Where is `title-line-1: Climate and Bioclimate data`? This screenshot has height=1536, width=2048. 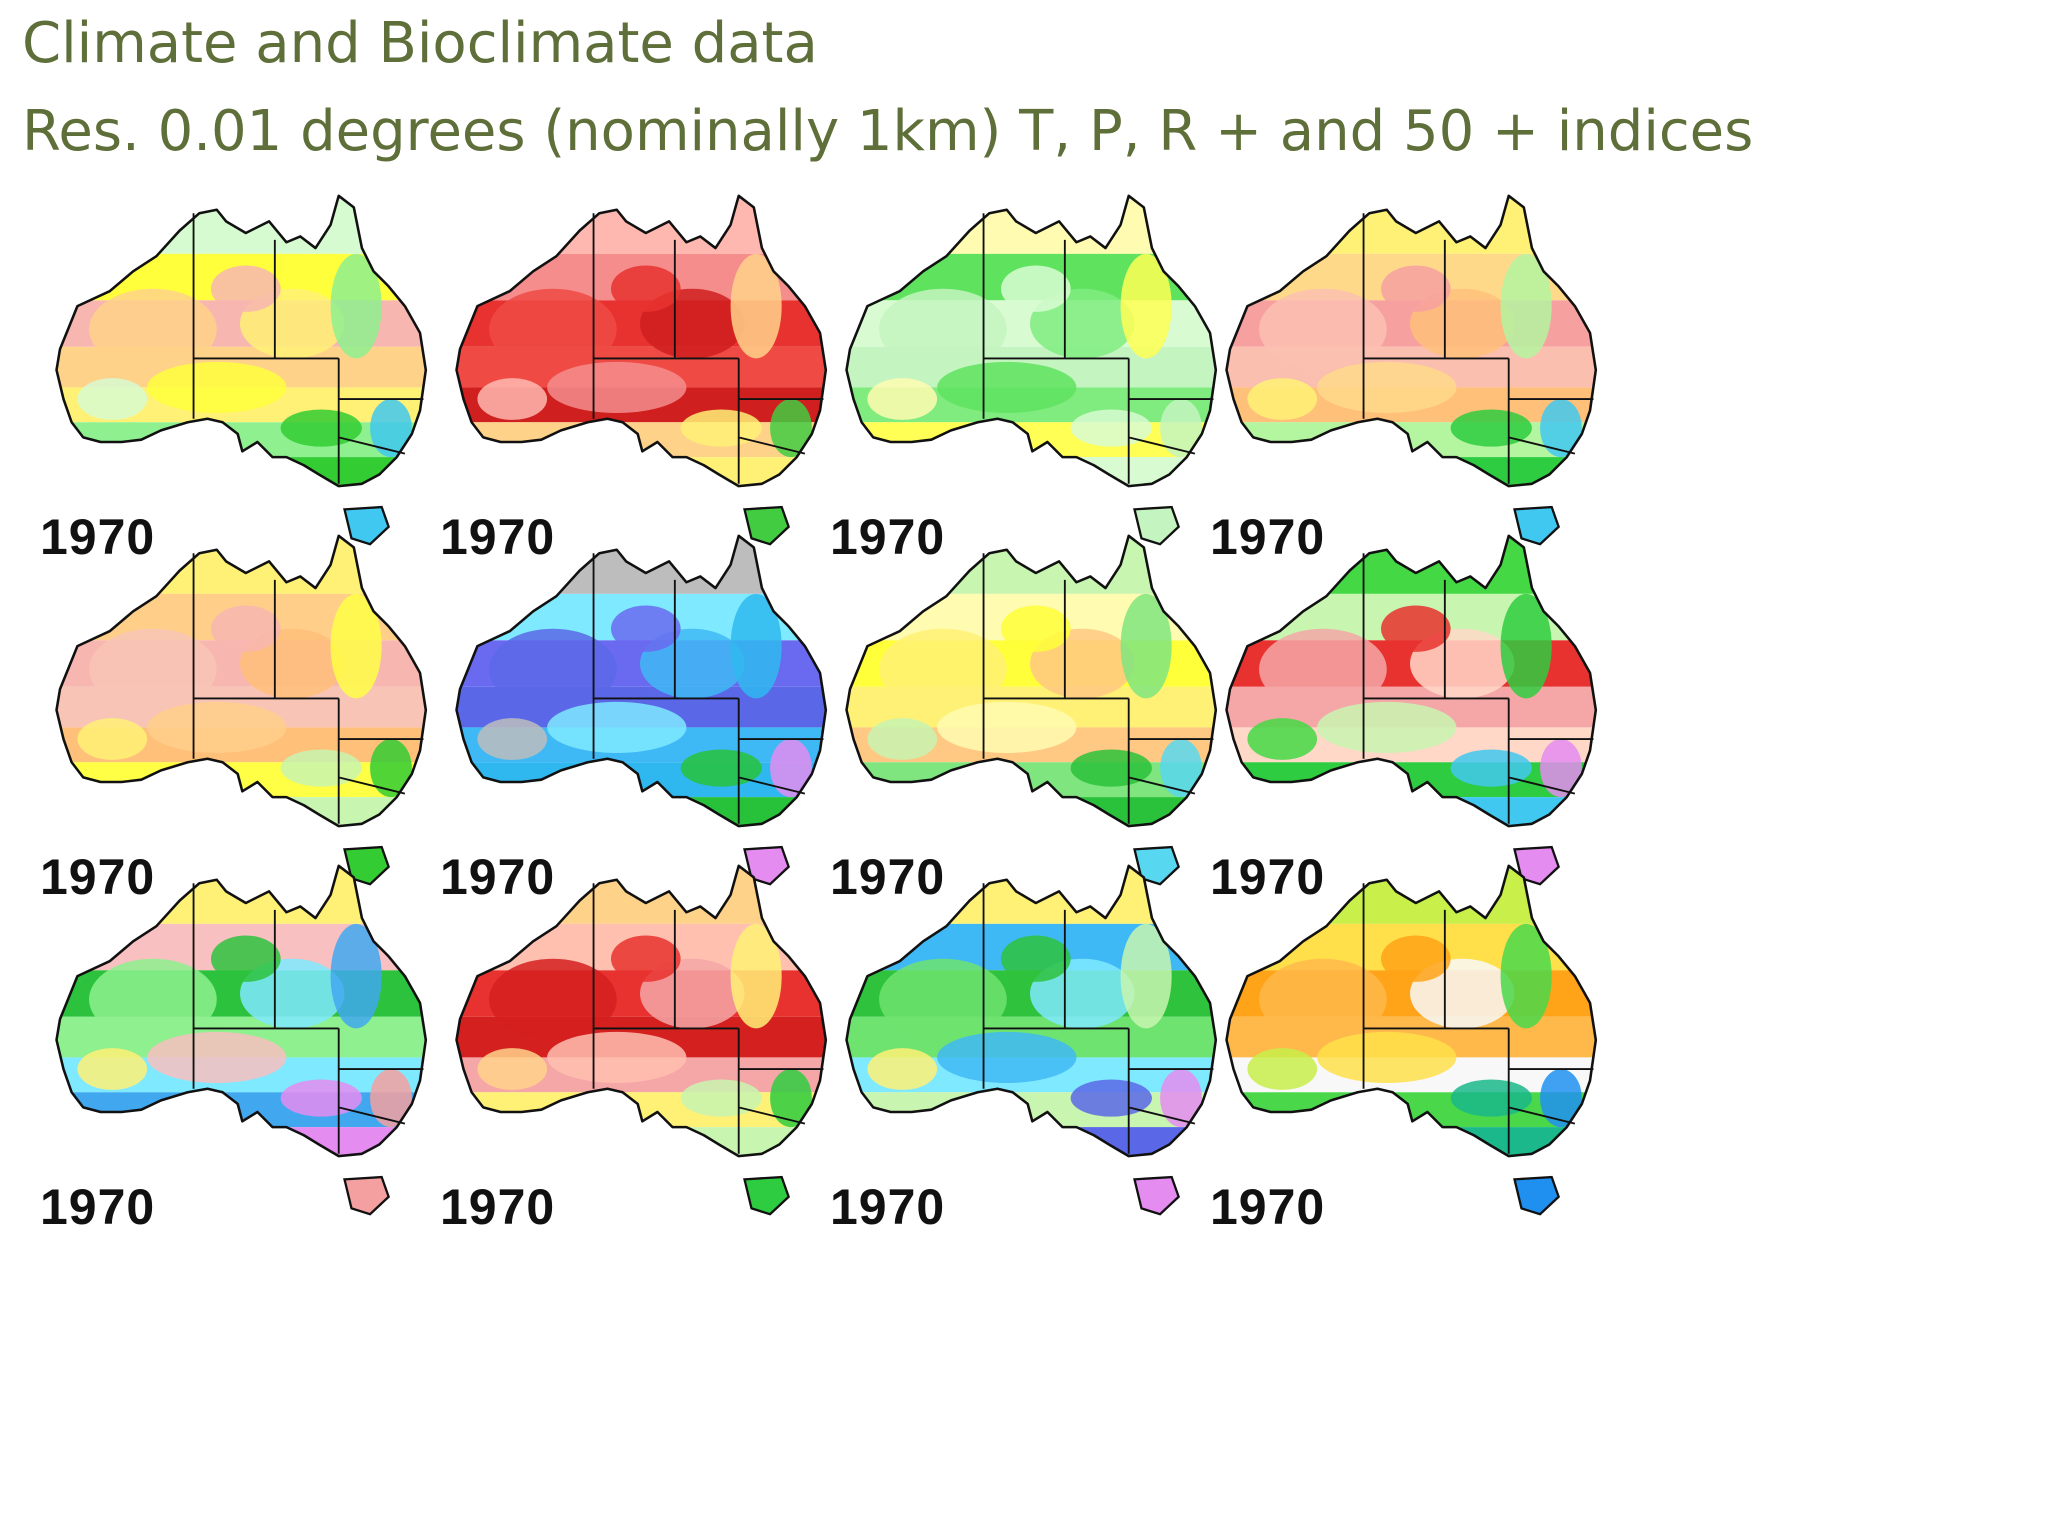 title-line-1: Climate and Bioclimate data is located at coordinates (420, 43).